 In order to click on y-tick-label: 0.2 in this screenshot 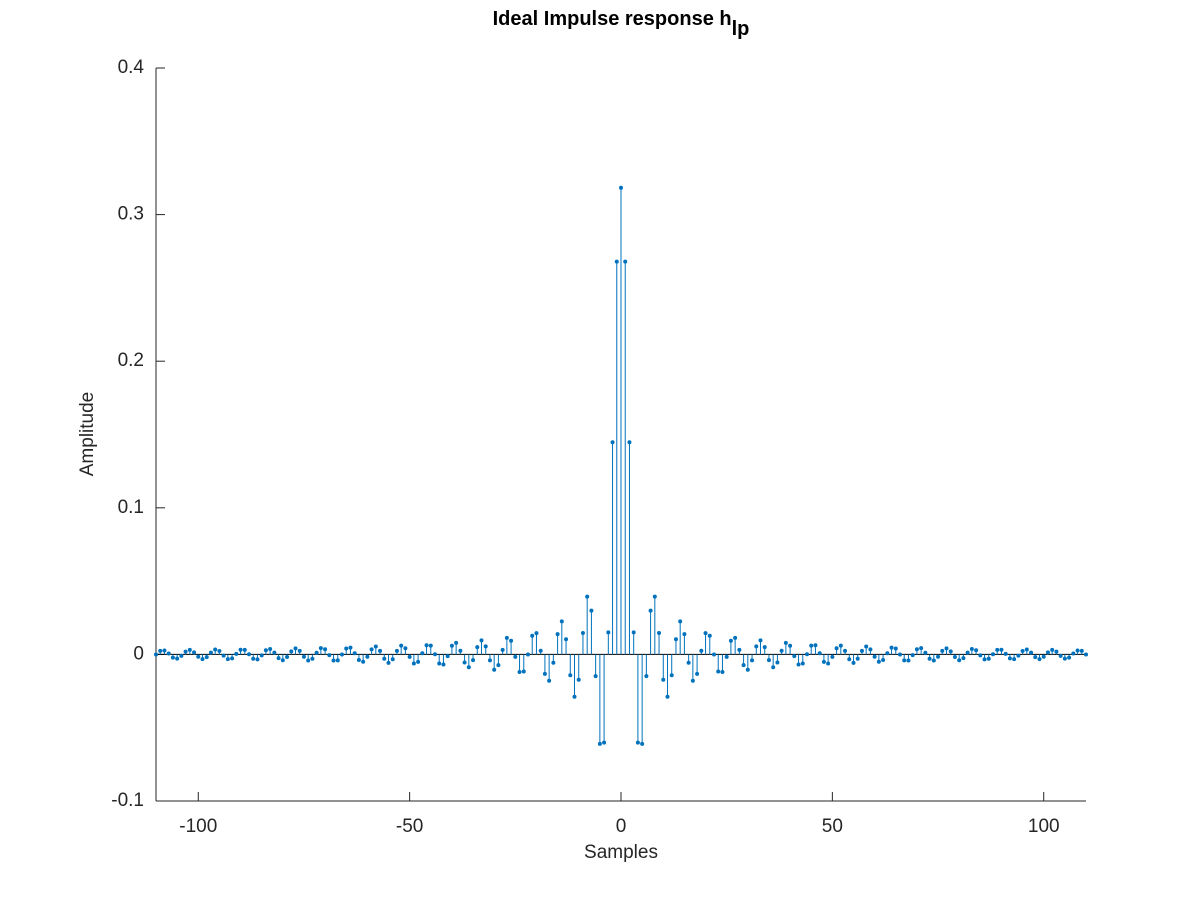, I will do `click(131, 360)`.